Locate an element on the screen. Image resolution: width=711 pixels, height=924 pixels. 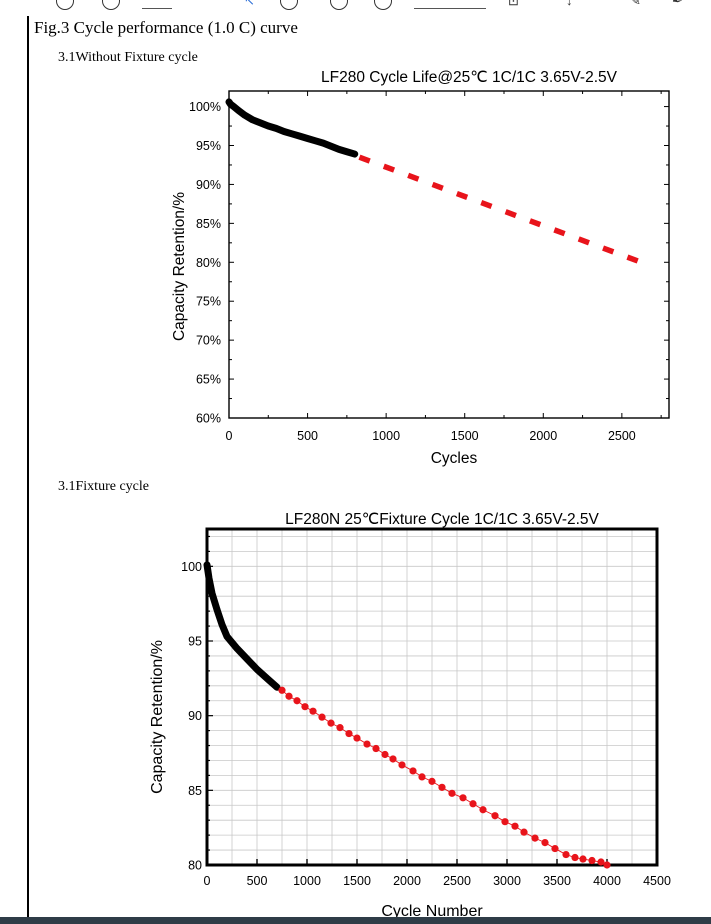
x-tick-label: 4000 is located at coordinates (607, 881).